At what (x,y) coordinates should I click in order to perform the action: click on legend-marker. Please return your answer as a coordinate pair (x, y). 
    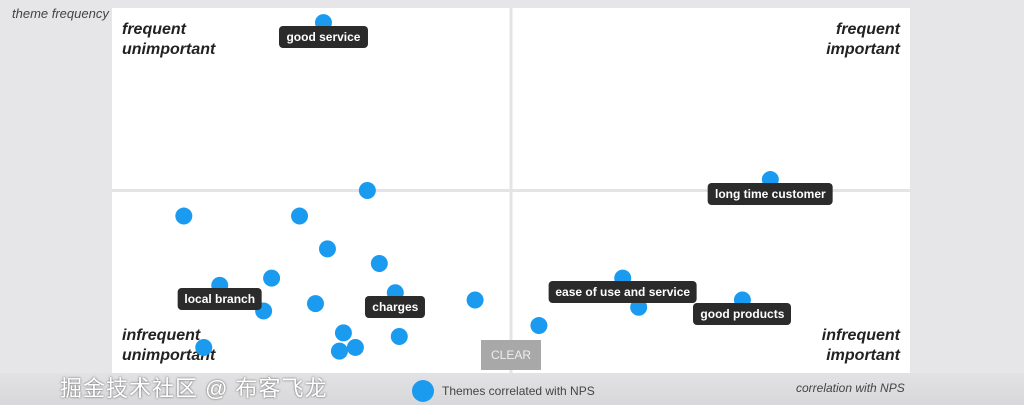
    Looking at the image, I should click on (423, 391).